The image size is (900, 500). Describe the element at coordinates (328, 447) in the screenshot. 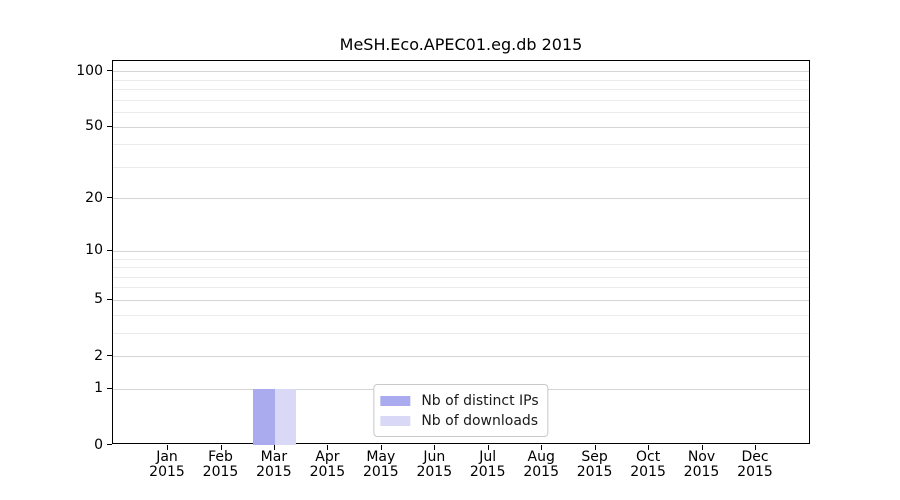

I see `x-tick-mark-apr-2015` at that location.